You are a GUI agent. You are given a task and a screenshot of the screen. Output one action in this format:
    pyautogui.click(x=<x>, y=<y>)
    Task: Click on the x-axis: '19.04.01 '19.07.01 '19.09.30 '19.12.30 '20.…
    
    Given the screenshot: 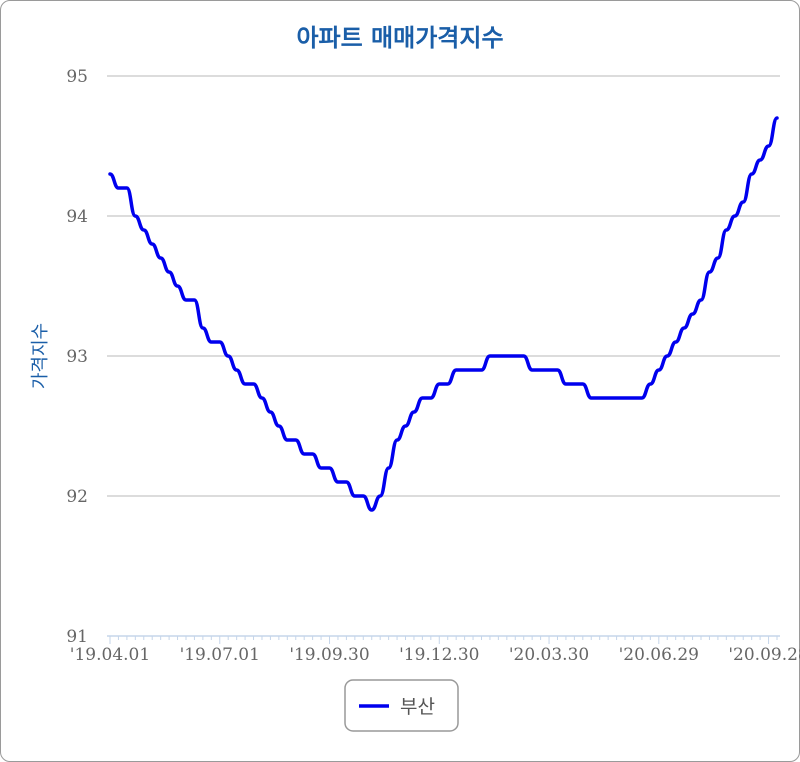 What is the action you would take?
    pyautogui.click(x=435, y=650)
    